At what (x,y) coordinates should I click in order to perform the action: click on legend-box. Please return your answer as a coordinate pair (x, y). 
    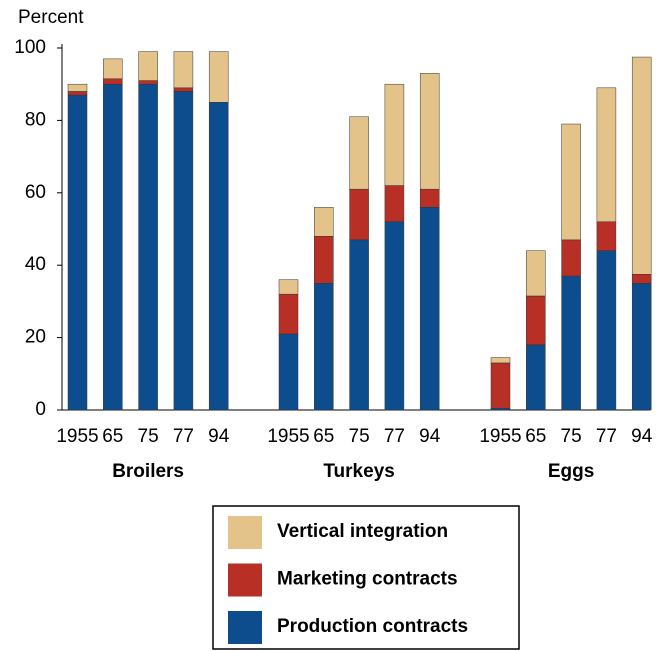
    Looking at the image, I should click on (366, 577).